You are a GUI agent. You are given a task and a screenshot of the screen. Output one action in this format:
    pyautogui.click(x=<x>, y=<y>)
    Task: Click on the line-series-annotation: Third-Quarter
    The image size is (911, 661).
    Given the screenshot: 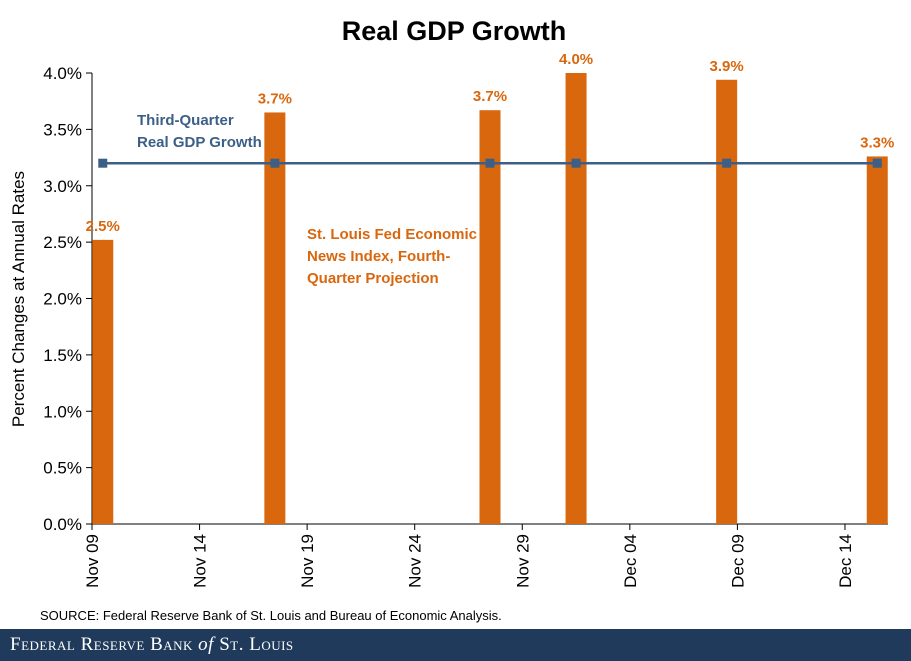 What is the action you would take?
    pyautogui.click(x=185, y=120)
    